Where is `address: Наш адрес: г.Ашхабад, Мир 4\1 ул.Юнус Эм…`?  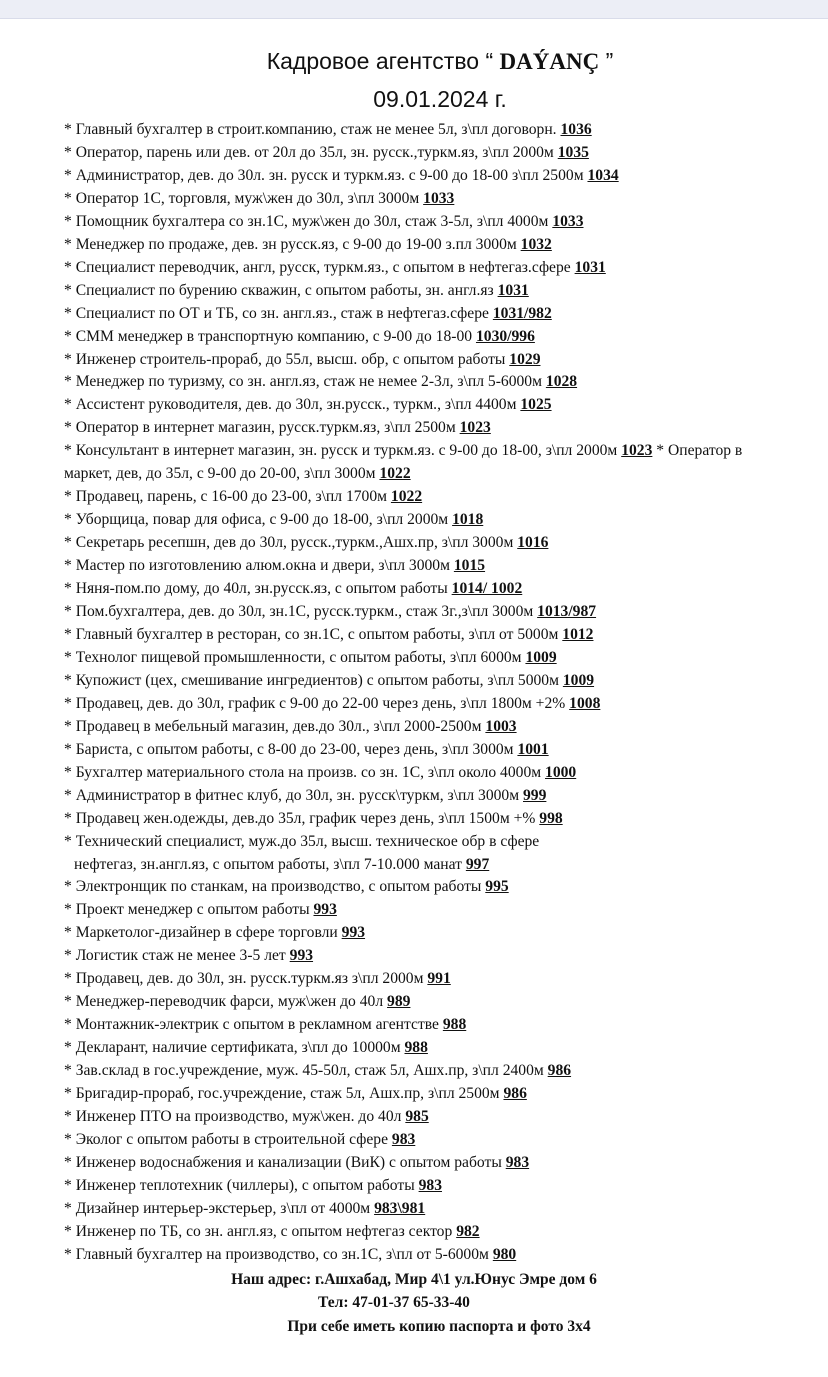
address: Наш адрес: г.Ашхабад, Мир 4\1 ул.Юнус Эм… is located at coordinates (414, 1279).